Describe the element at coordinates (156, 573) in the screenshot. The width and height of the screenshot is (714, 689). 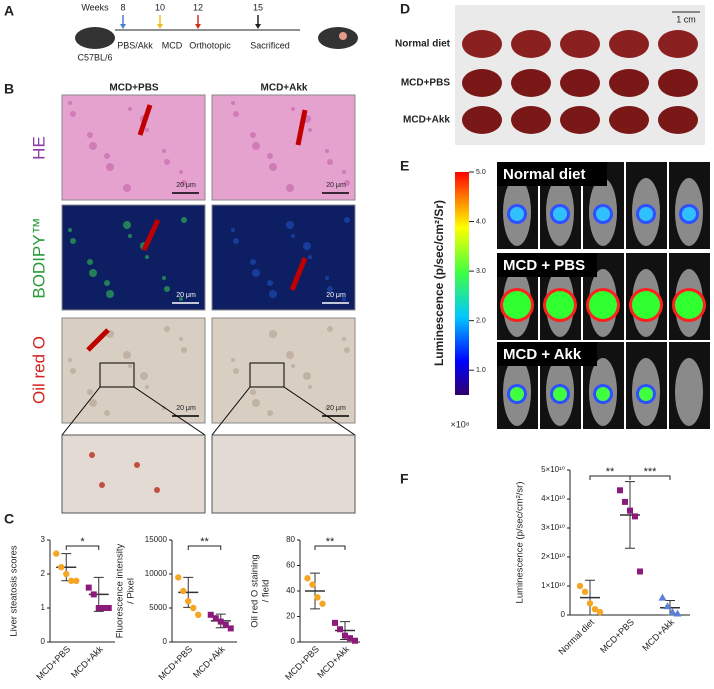
I see `y-tick-label: 10000` at that location.